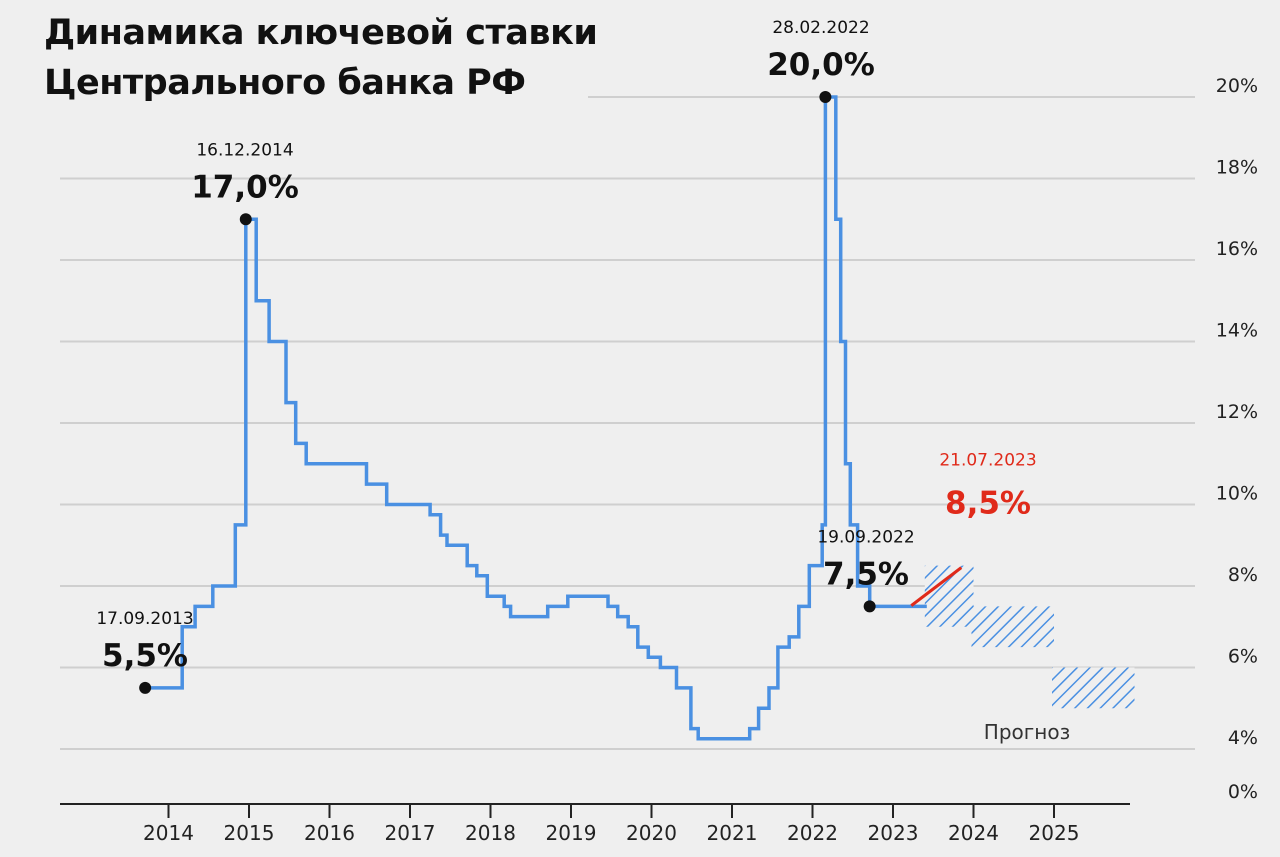  Describe the element at coordinates (410, 833) in the screenshot. I see `x-tick-label: 2017` at that location.